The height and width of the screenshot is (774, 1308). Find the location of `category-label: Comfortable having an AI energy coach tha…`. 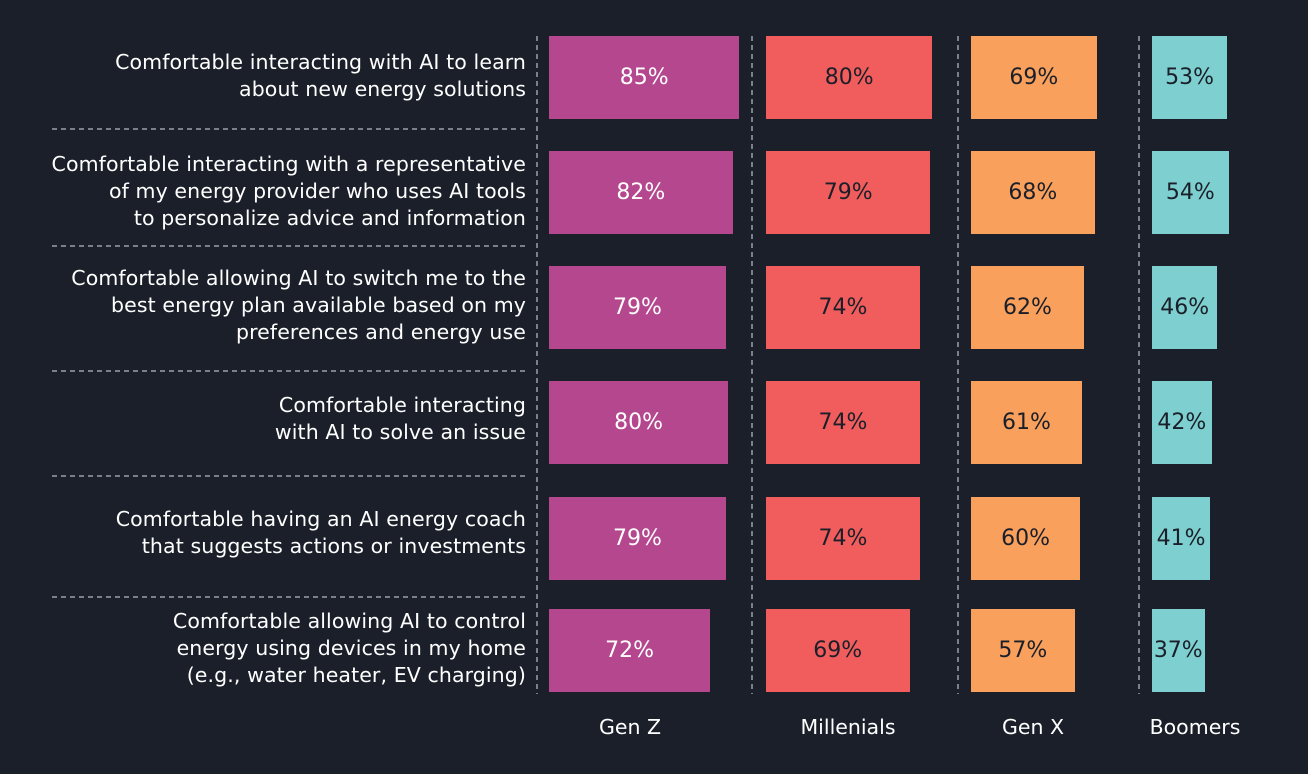

category-label: Comfortable having an AI energy coach tha… is located at coordinates (273, 533).